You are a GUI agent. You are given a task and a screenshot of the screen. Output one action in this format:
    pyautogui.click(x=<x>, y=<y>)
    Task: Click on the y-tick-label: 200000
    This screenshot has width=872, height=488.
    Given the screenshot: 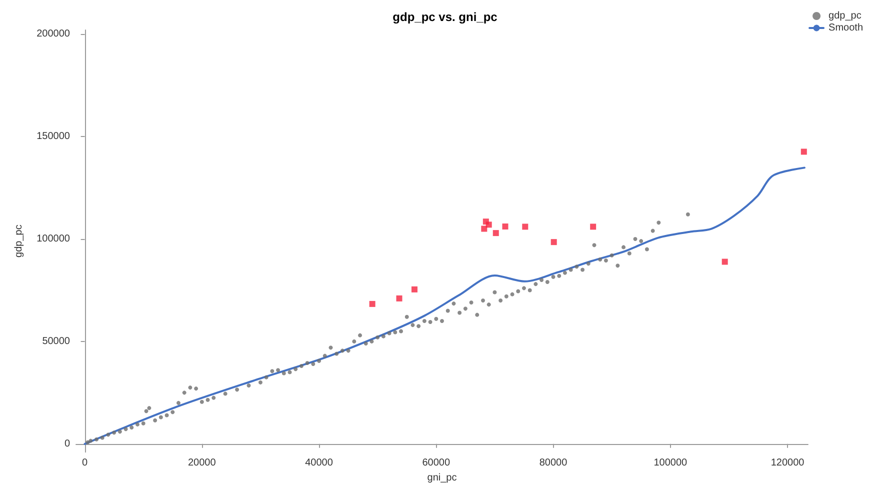 What is the action you would take?
    pyautogui.click(x=53, y=34)
    